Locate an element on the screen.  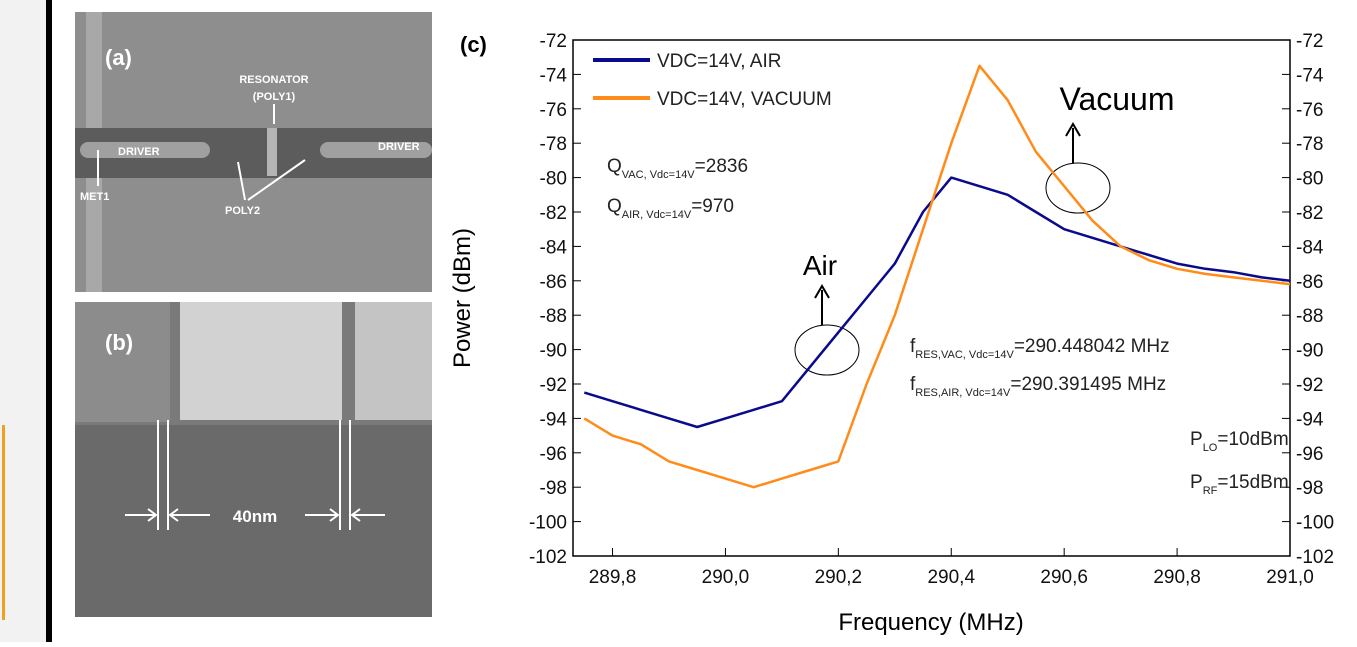
annotation-part: =15dBm is located at coordinates (1252, 482).